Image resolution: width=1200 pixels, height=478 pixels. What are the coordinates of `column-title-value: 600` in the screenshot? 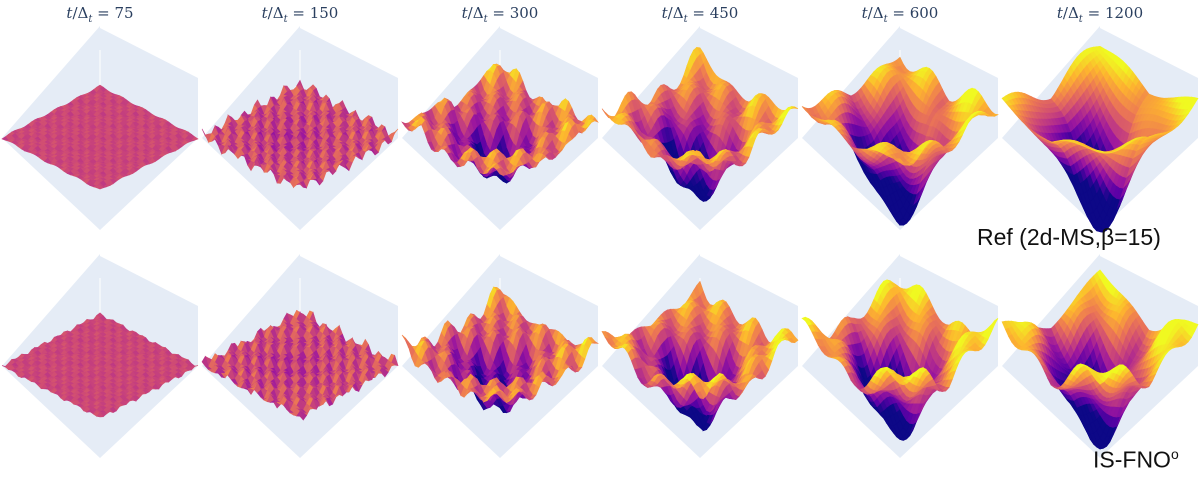 It's located at (924, 13).